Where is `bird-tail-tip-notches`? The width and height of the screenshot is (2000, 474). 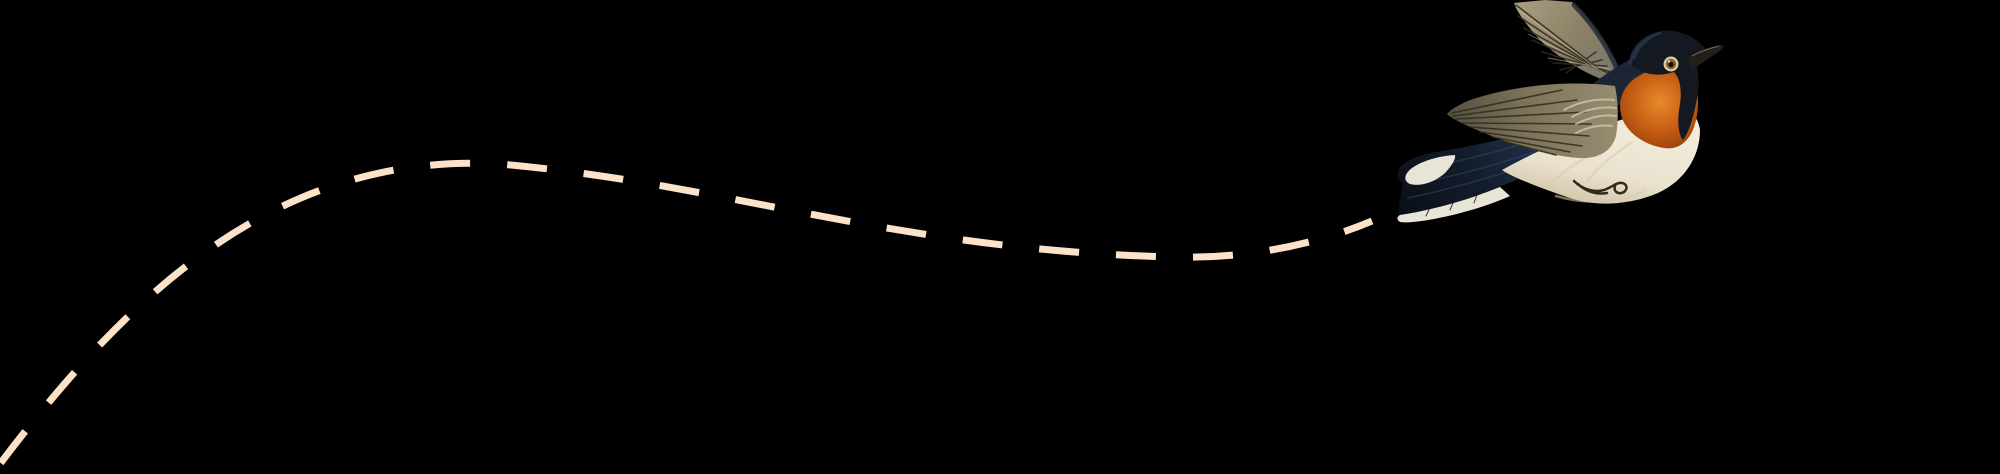 bird-tail-tip-notches is located at coordinates (1452, 204).